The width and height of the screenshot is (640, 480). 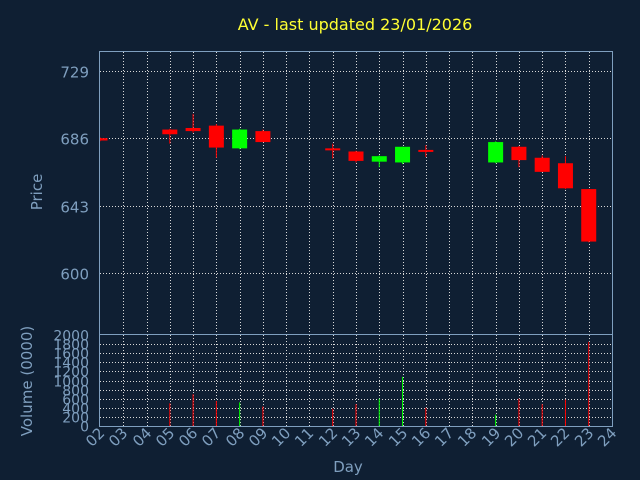 What do you see at coordinates (74, 208) in the screenshot?
I see `price-tick-label: 643` at bounding box center [74, 208].